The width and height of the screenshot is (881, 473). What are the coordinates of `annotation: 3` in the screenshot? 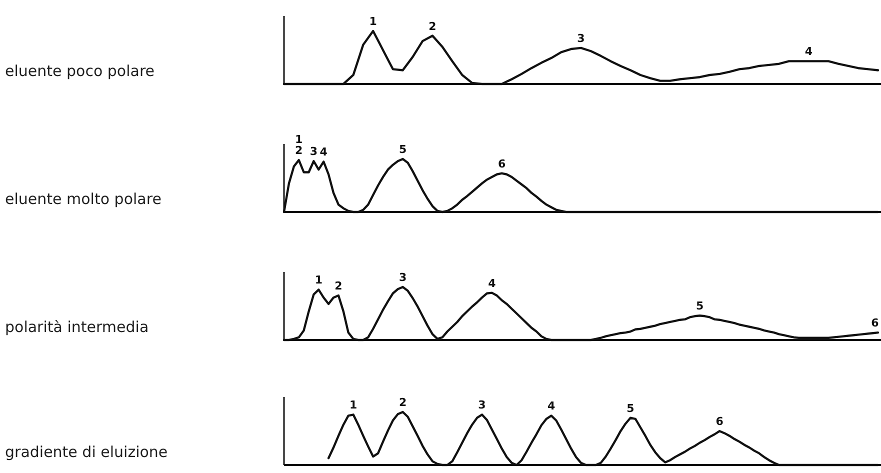 It's located at (581, 38).